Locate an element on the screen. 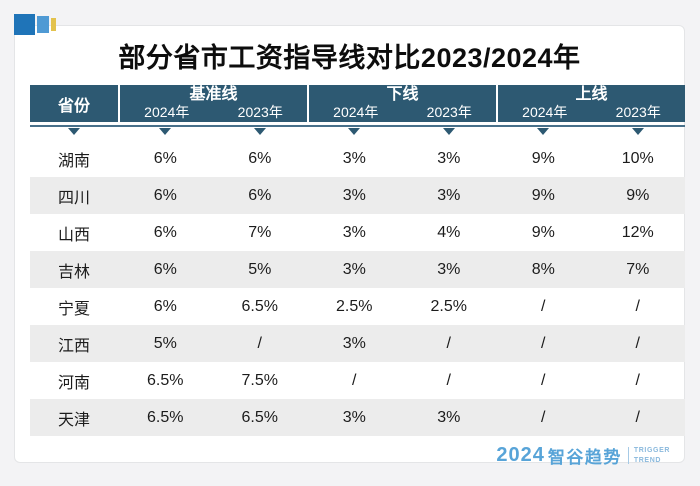 The width and height of the screenshot is (700, 486). table-row: 江西 5% / 3% / / / is located at coordinates (357, 343).